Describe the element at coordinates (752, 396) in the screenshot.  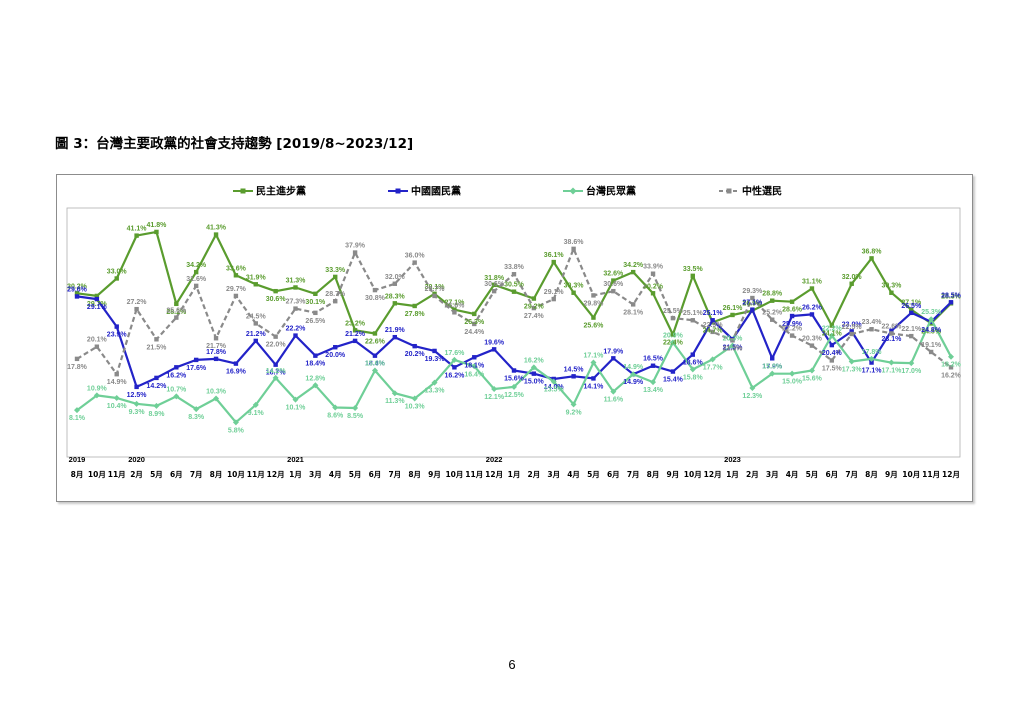
I see `data-label: 12.3%` at that location.